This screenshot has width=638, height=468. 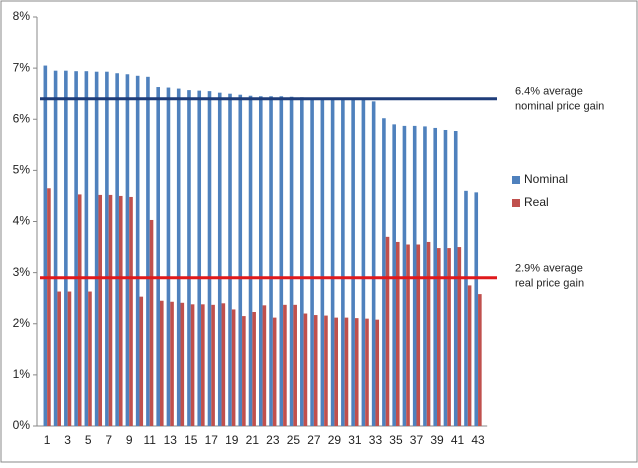 What do you see at coordinates (212, 440) in the screenshot?
I see `x-tick-label: 17` at bounding box center [212, 440].